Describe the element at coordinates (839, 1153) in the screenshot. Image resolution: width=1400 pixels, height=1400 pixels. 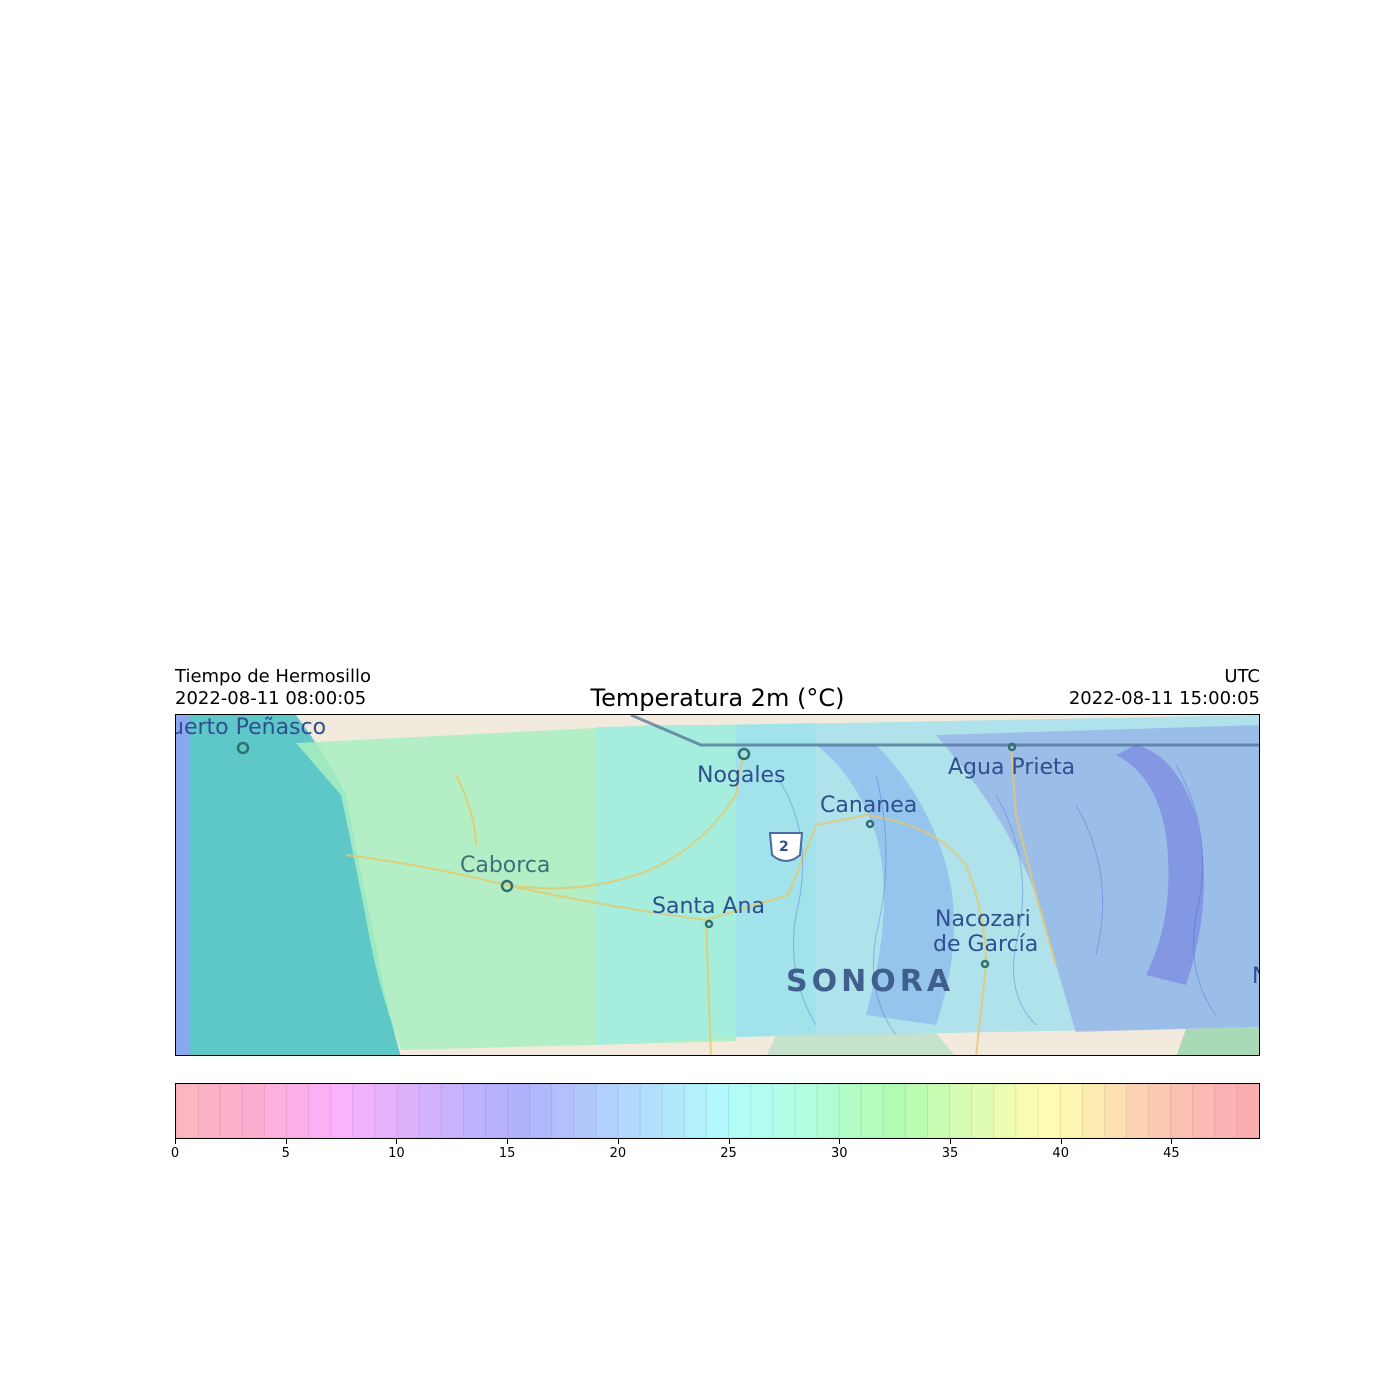
I see `colorbar-tick-label: 30` at that location.